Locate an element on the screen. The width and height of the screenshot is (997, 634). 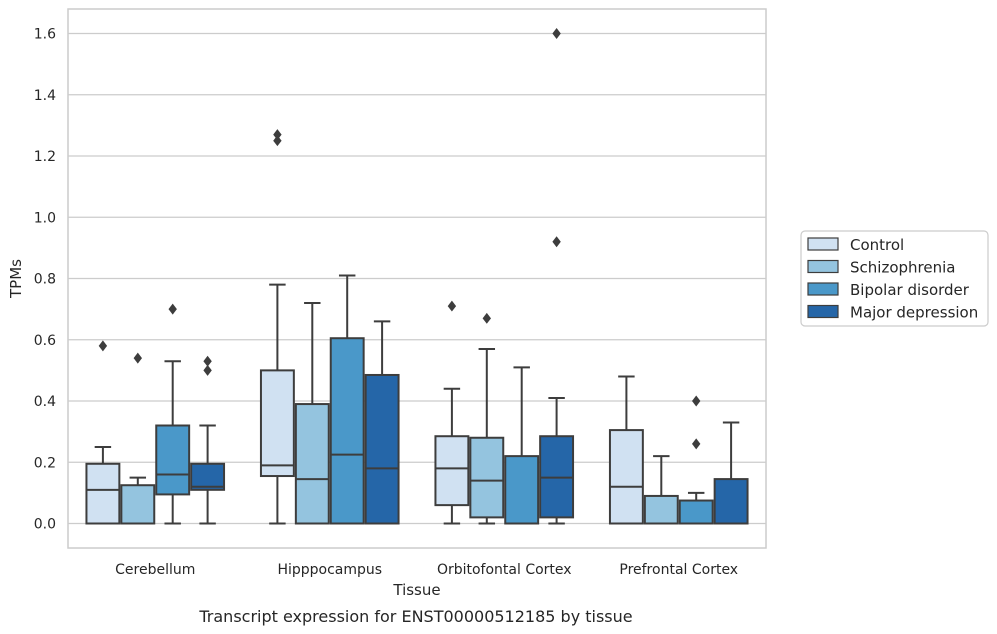
y-tick-label: 0.0 is located at coordinates (45, 525).